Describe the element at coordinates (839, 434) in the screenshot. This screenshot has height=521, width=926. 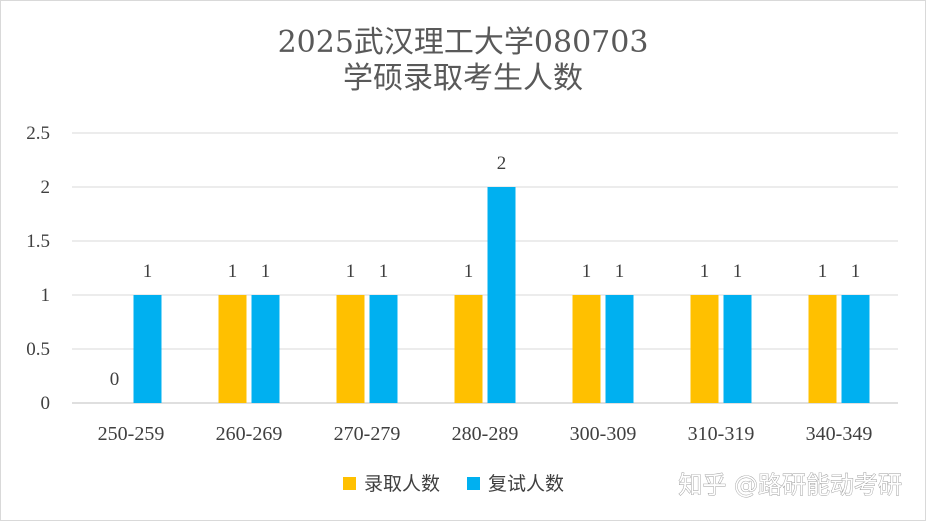
I see `x-tick-label: 340-349` at that location.